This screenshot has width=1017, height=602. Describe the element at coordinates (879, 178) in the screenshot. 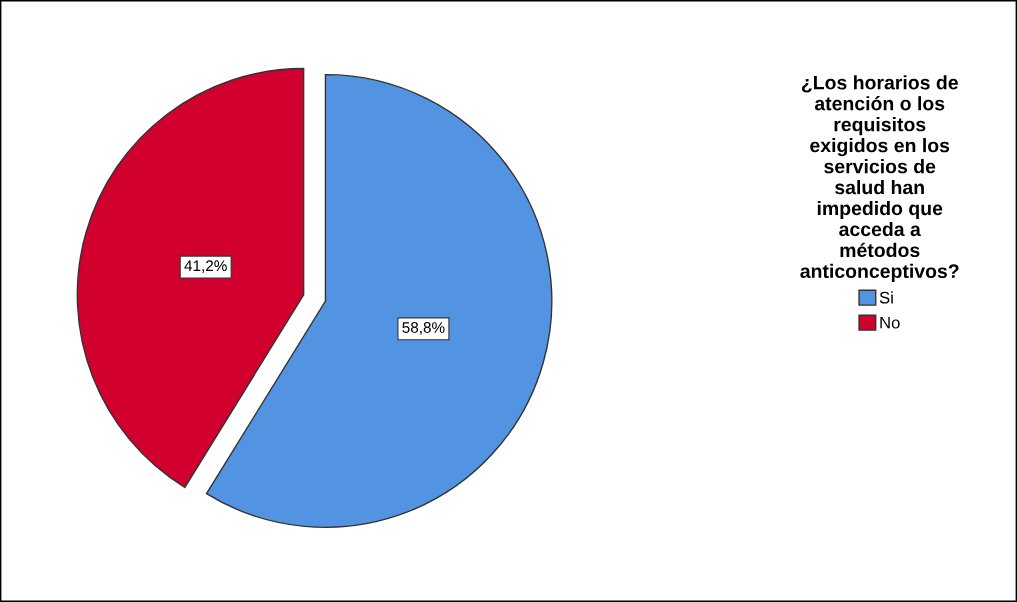

I see `text: ¿Los horarios de atención o los requisitos exigidos en los servicios de salud han impedido que acceda a métodos anticonceptivos?` at that location.